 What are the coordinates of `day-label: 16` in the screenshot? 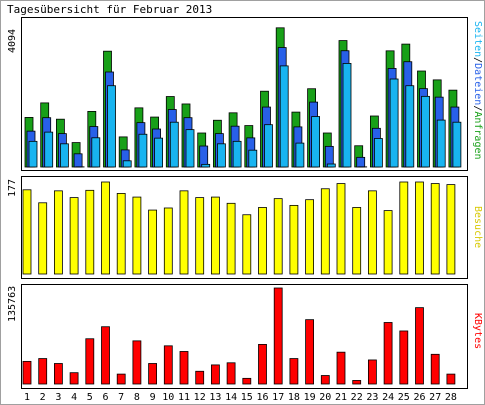 It's located at (262, 397).